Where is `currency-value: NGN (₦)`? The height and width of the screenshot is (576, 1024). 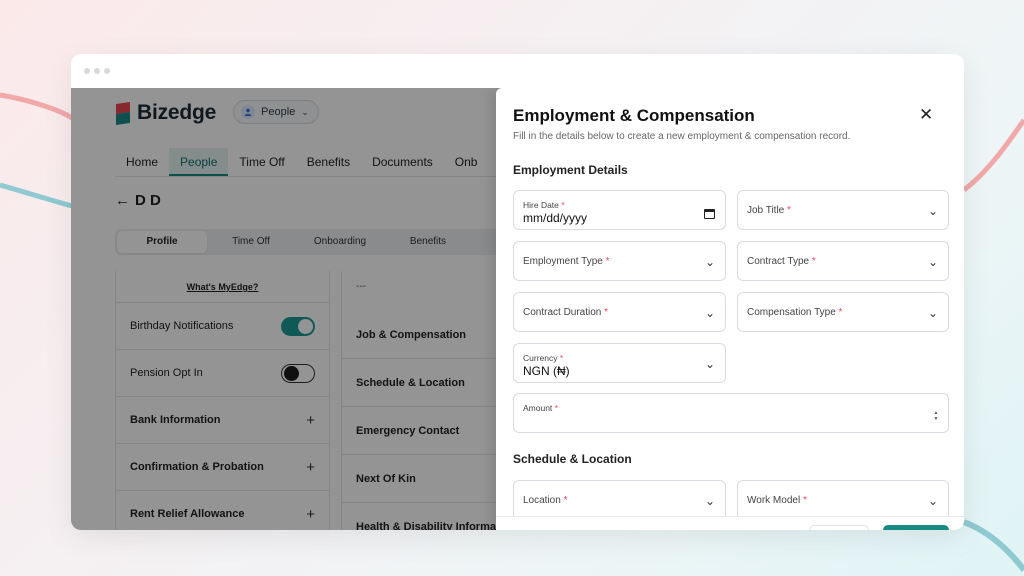 currency-value: NGN (₦) is located at coordinates (546, 371).